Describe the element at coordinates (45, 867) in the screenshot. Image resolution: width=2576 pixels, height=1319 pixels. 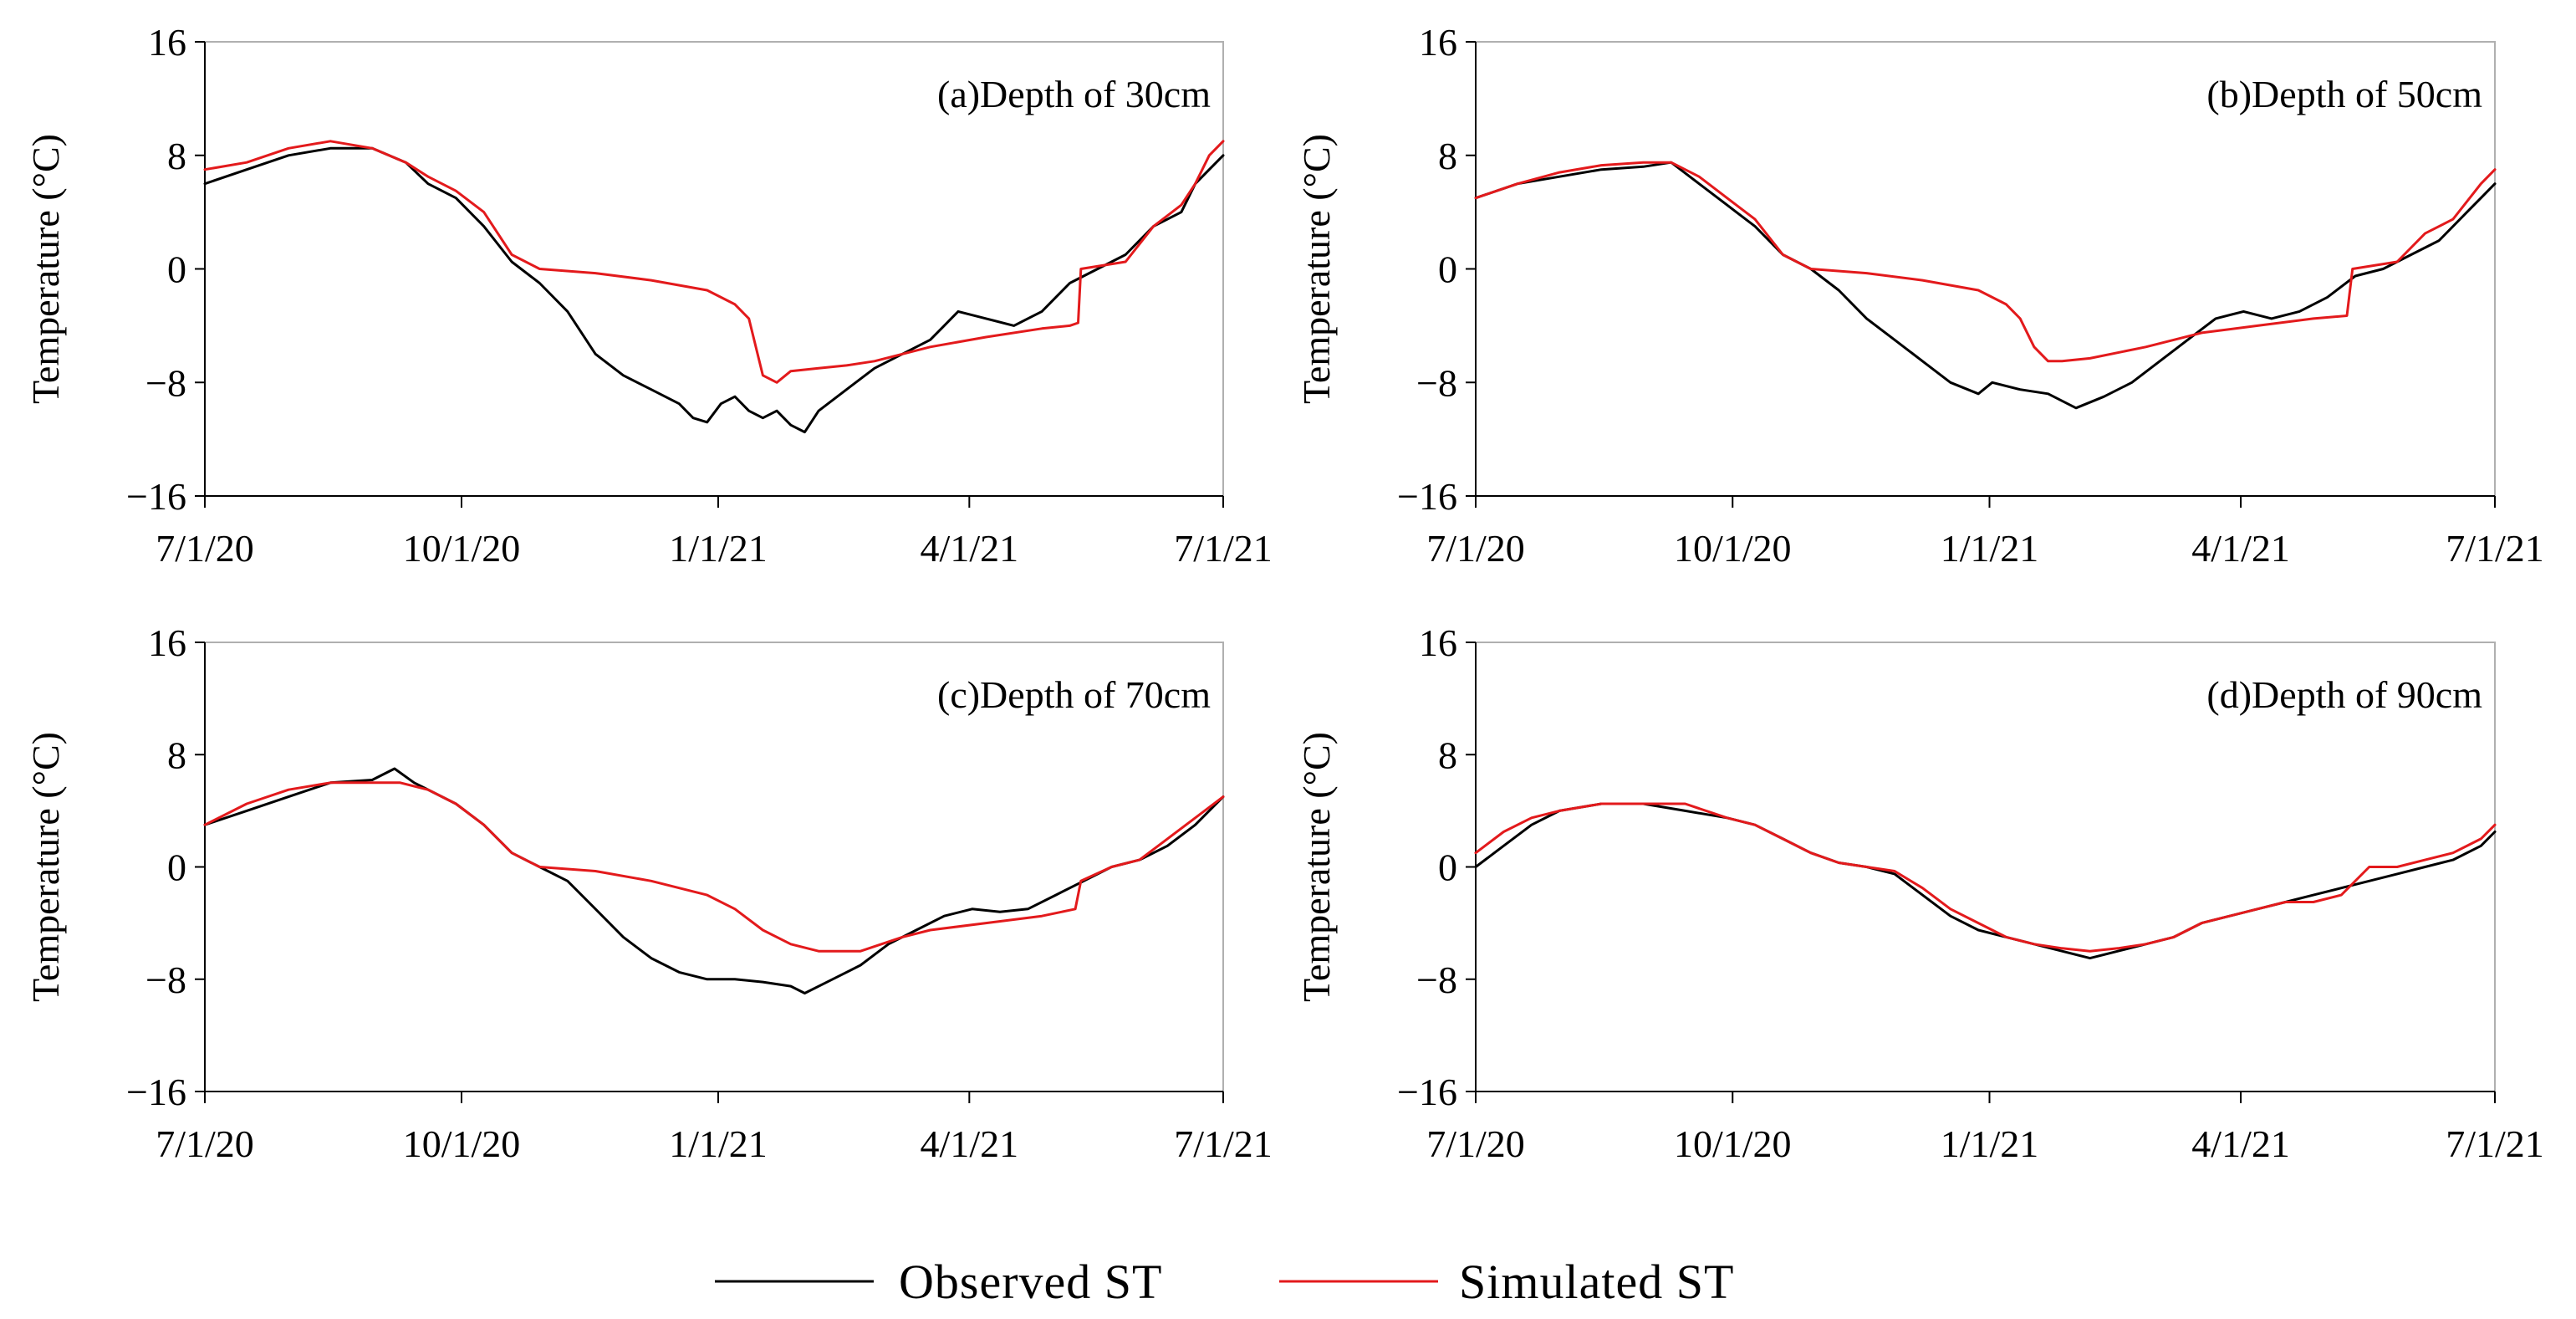
I see `panel-c-y-axis-title: Temperature (°C)` at that location.